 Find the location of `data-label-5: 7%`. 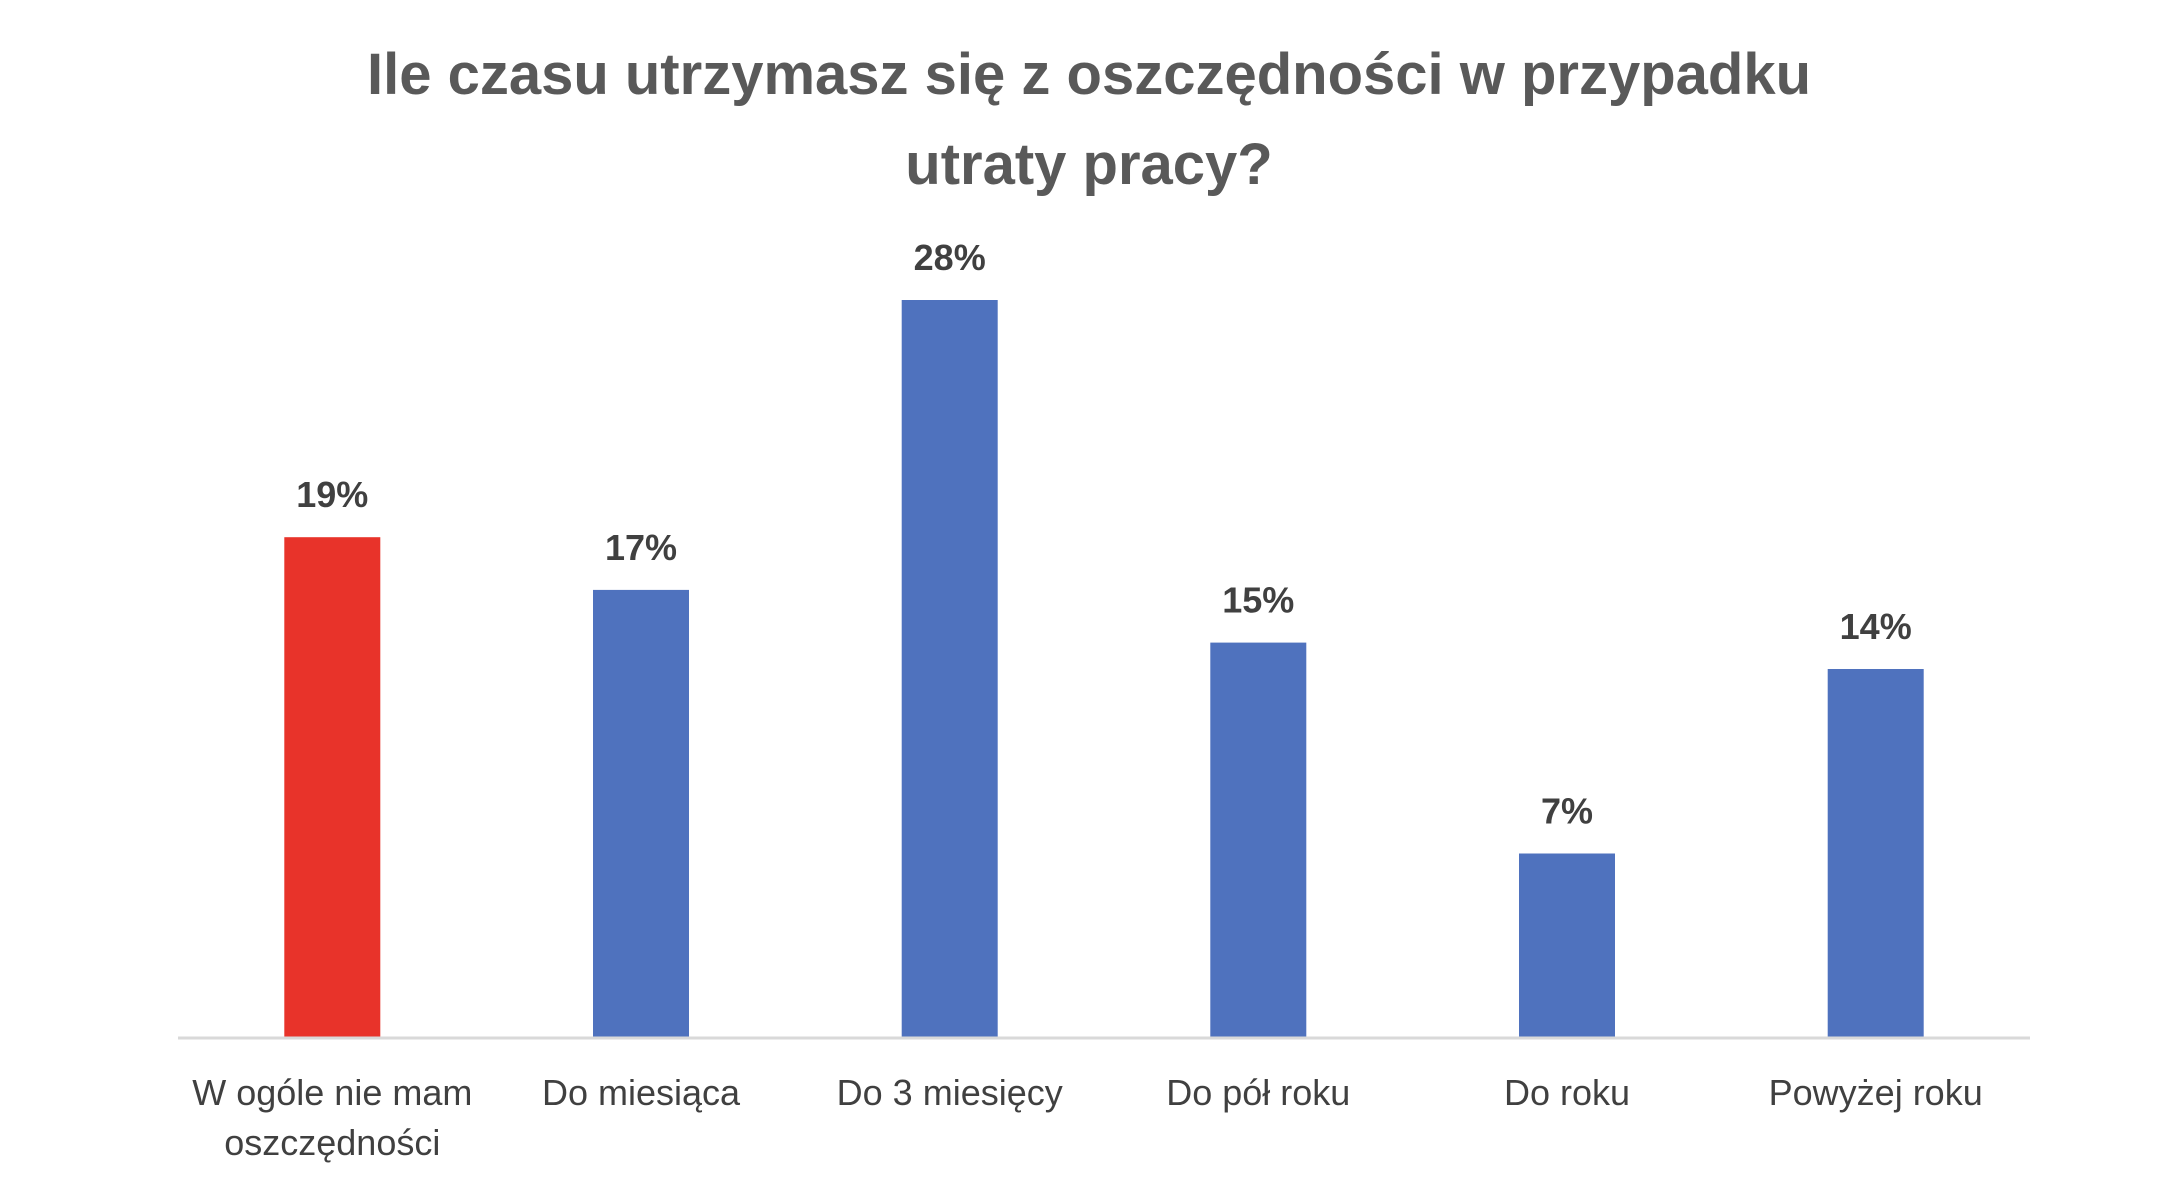

data-label-5: 7% is located at coordinates (1567, 811).